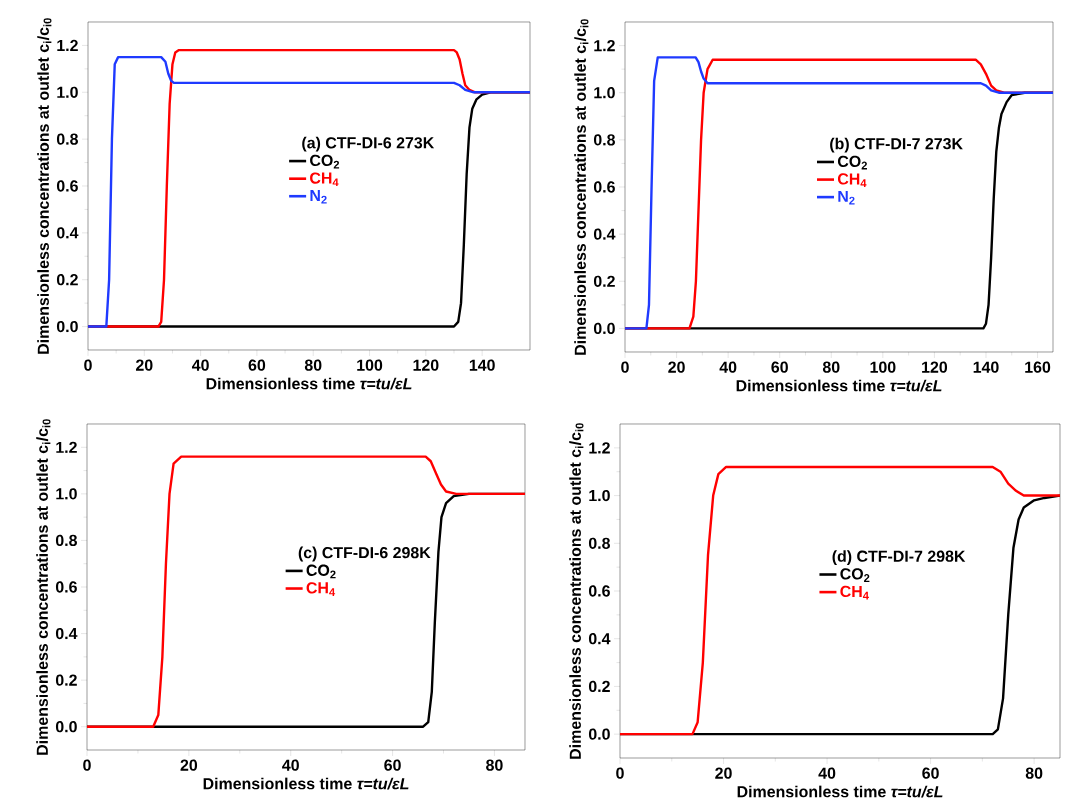  I want to click on legend-title: (a) CTF-DI-6 273K, so click(368, 144).